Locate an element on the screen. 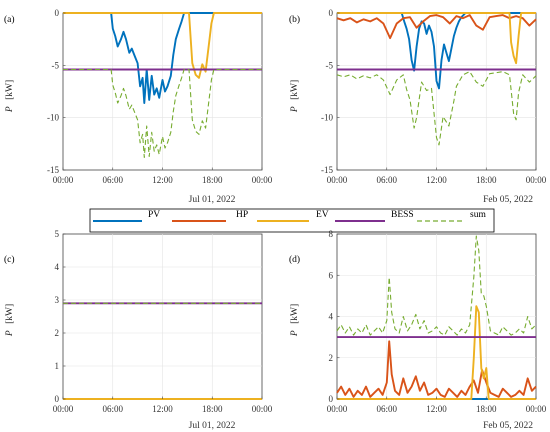 The height and width of the screenshot is (432, 550). panel-d-ytick-label-4: 8 is located at coordinates (331, 234).